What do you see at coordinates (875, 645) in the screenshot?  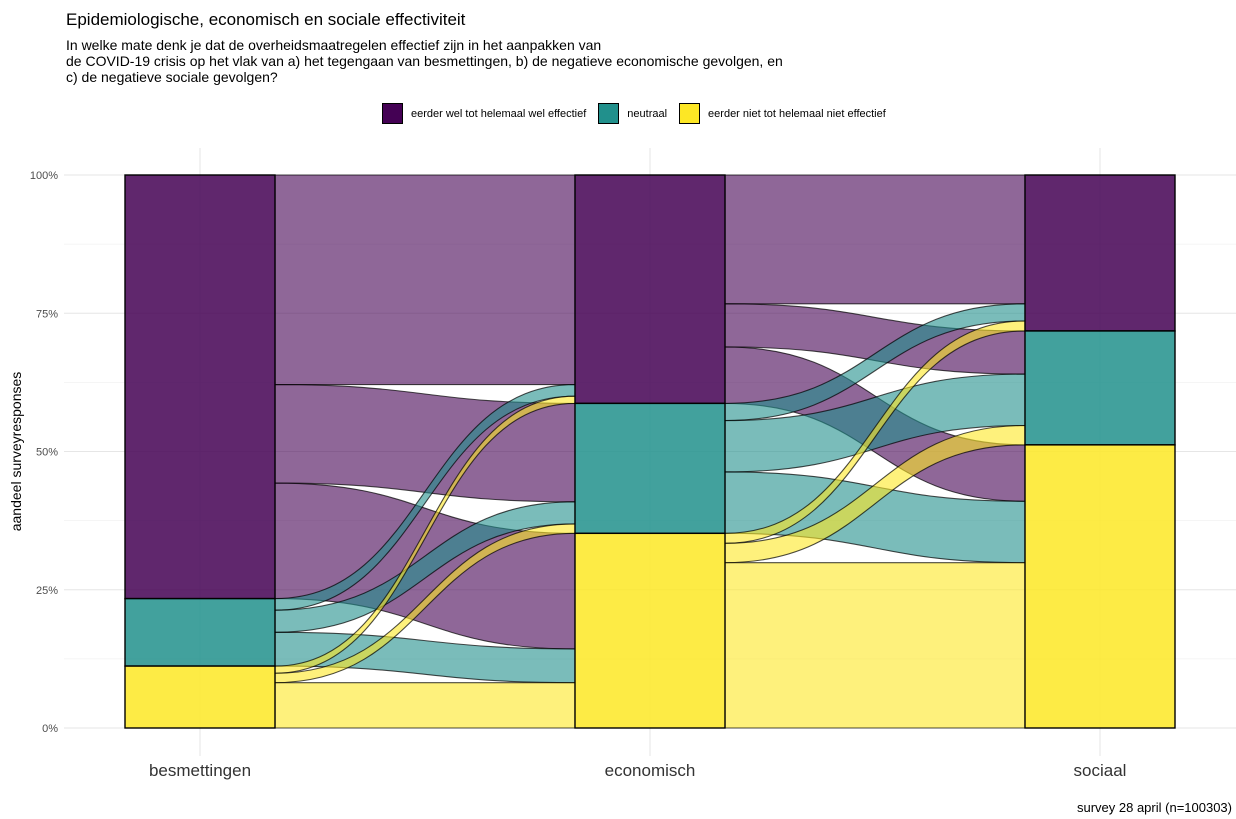 I see `flow-economisch-eerder-niet-tot-helemaal-niet-effectief-to-eerder-niet-tot-helemaal-niet-effectief` at bounding box center [875, 645].